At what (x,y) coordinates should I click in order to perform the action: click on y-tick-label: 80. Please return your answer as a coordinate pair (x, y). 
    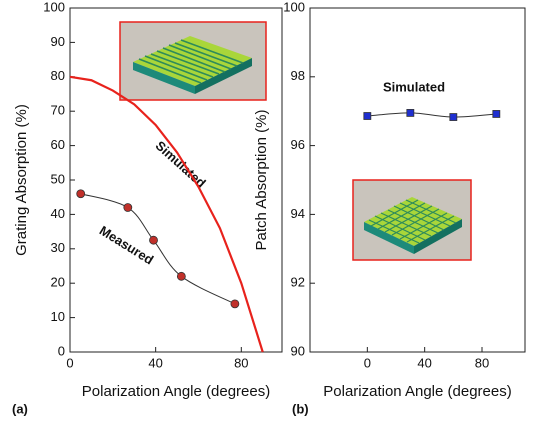
    Looking at the image, I should click on (58, 75).